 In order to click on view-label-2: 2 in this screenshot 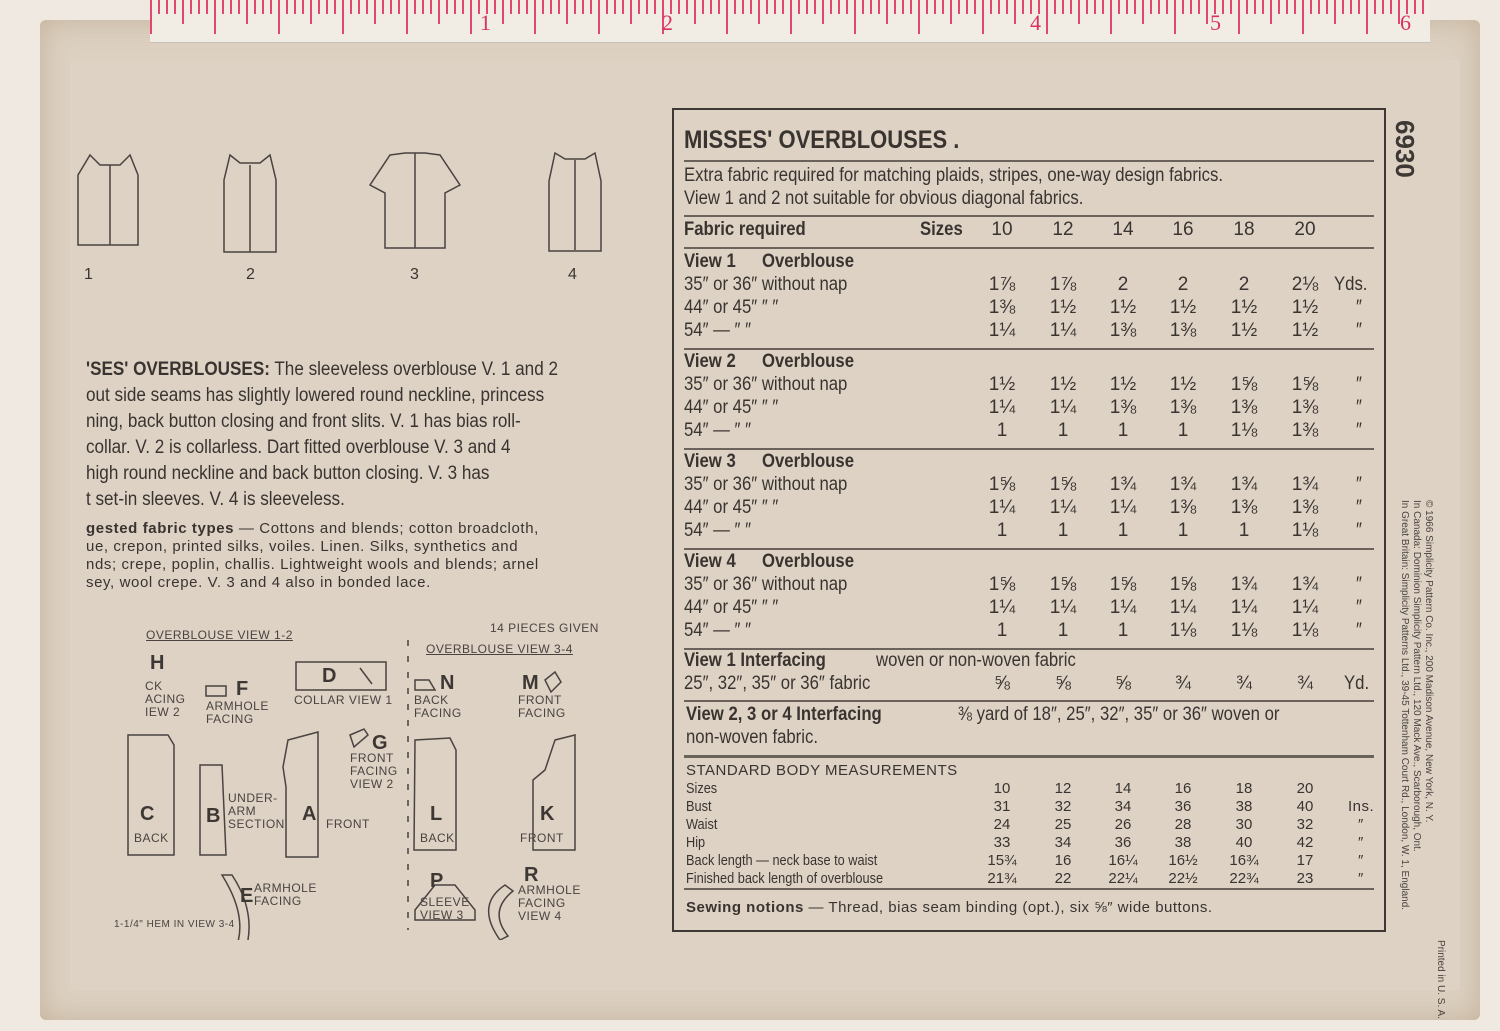, I will do `click(250, 274)`.